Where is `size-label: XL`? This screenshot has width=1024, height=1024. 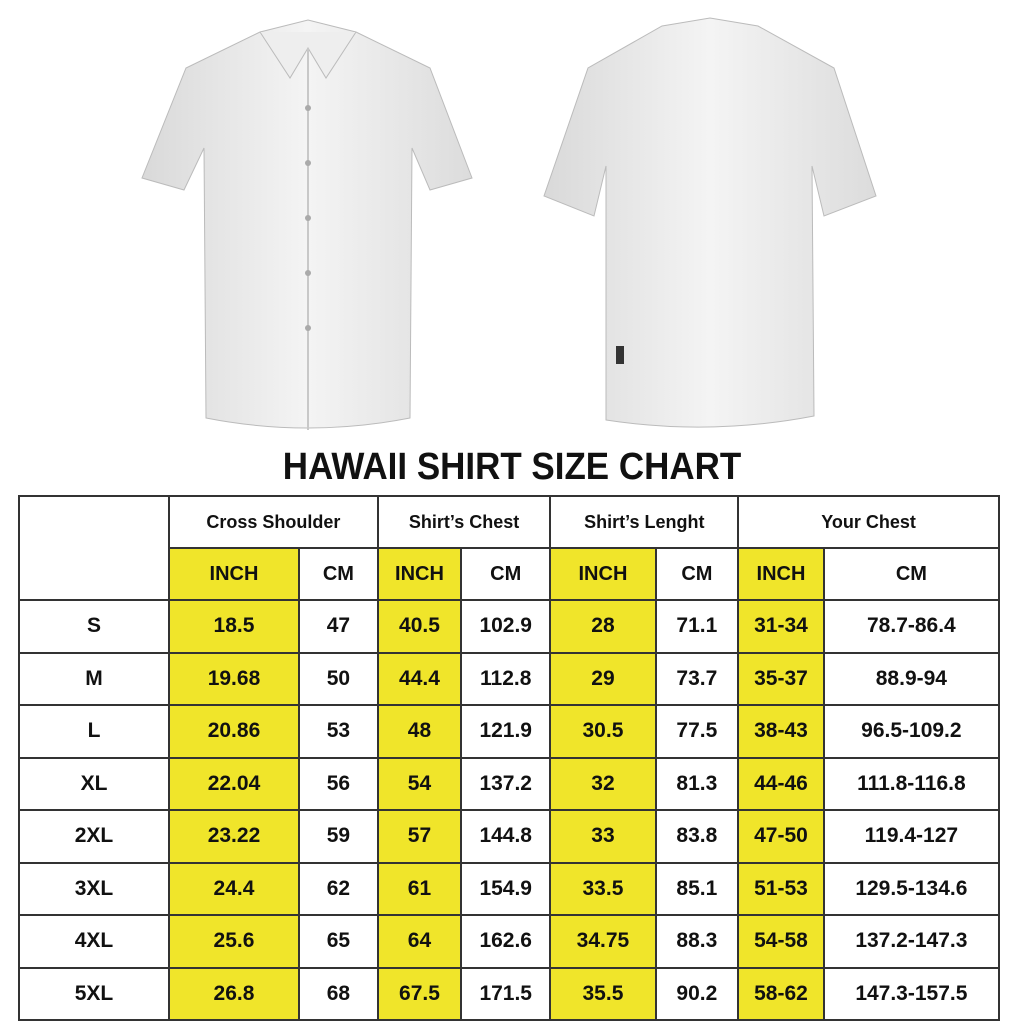
size-label: XL is located at coordinates (94, 783).